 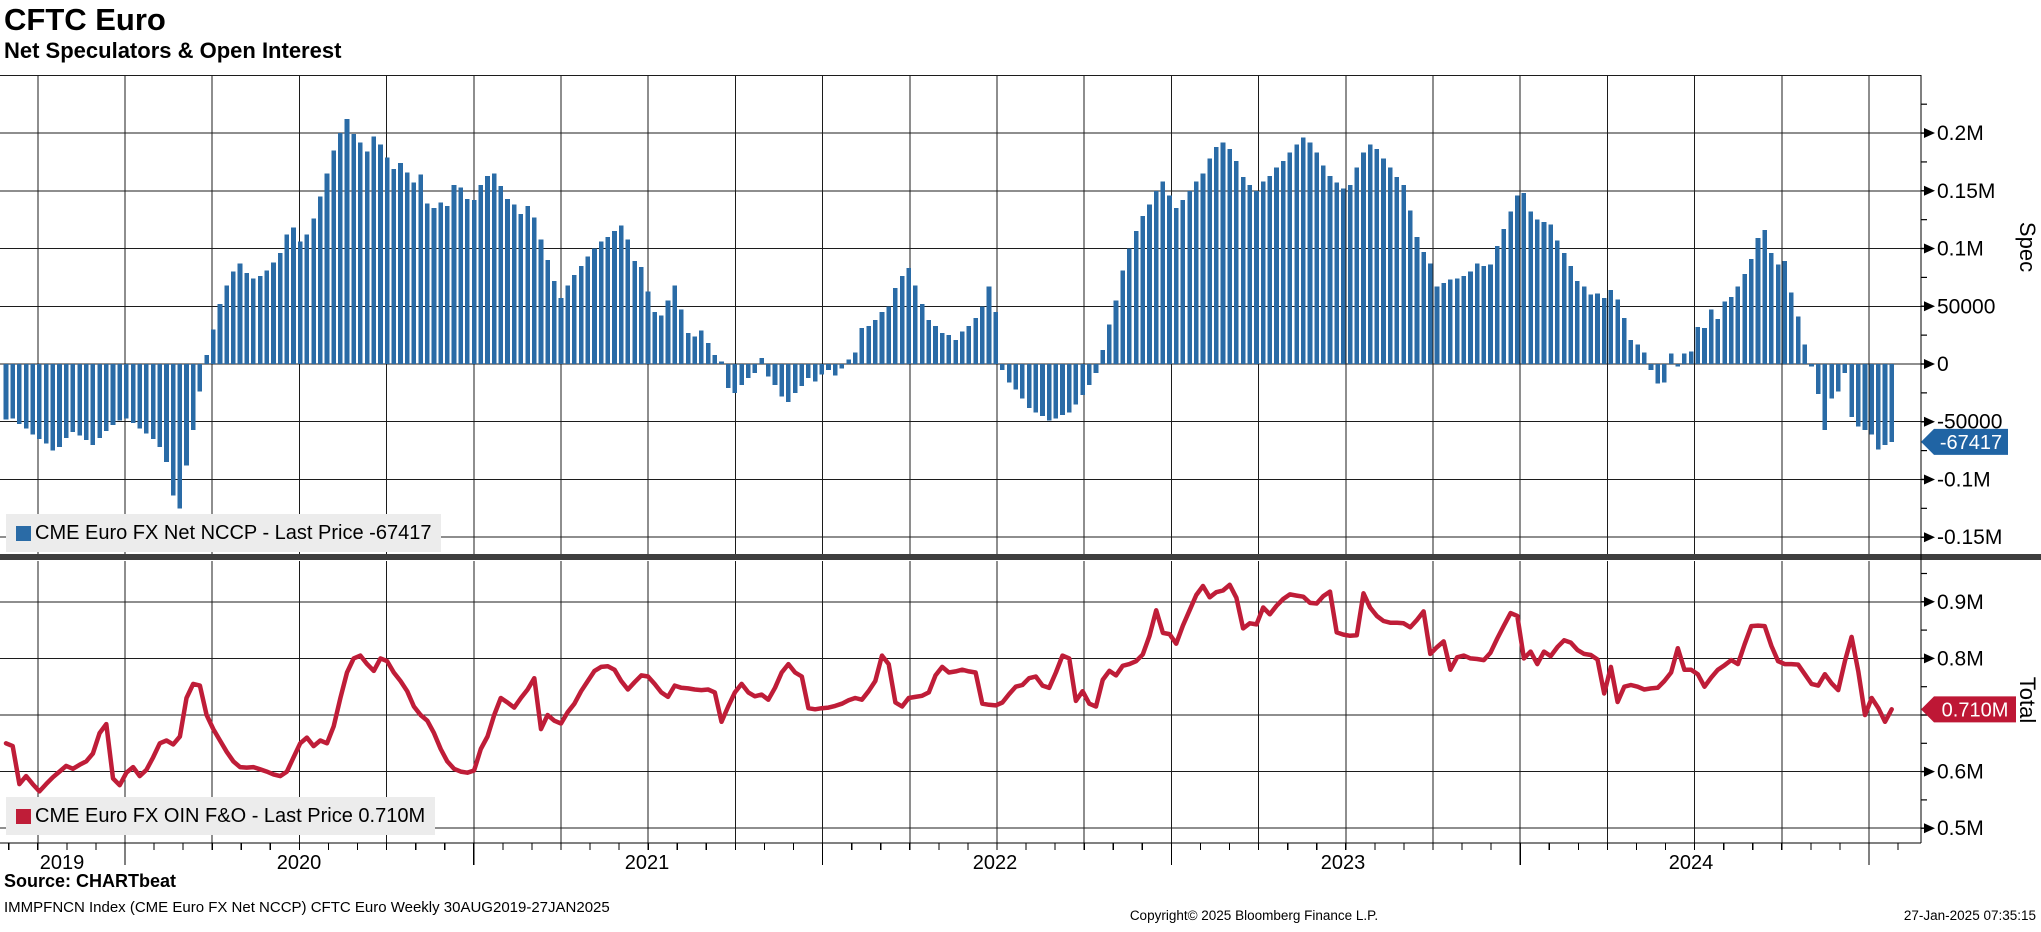 I want to click on legend-spec: CME Euro FX Net NCCP - Last Price -67417, so click(x=224, y=533).